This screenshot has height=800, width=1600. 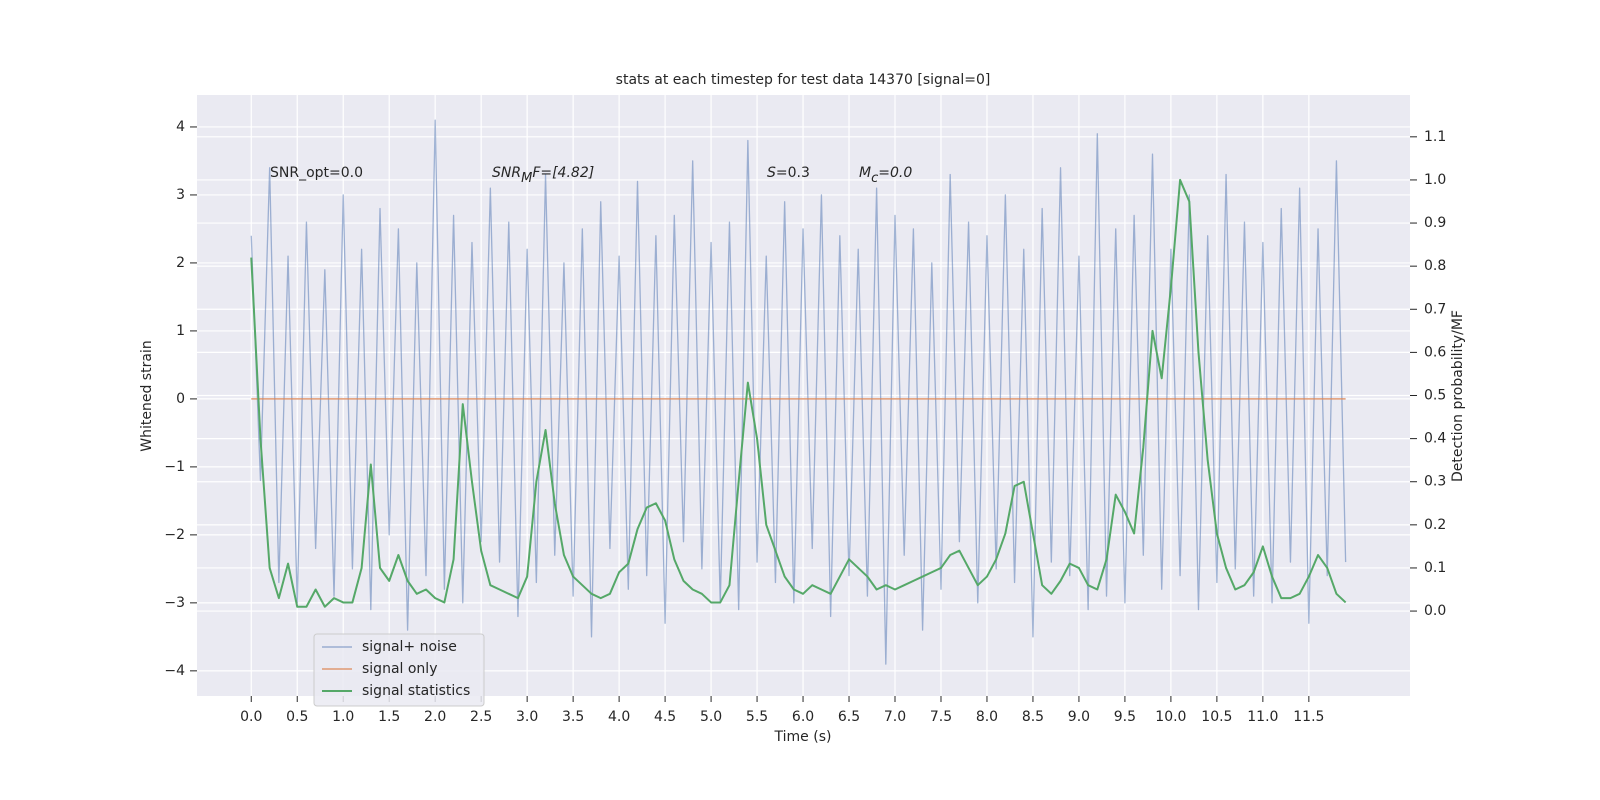 What do you see at coordinates (1435, 309) in the screenshot?
I see `y2-tick-label: 0.7` at bounding box center [1435, 309].